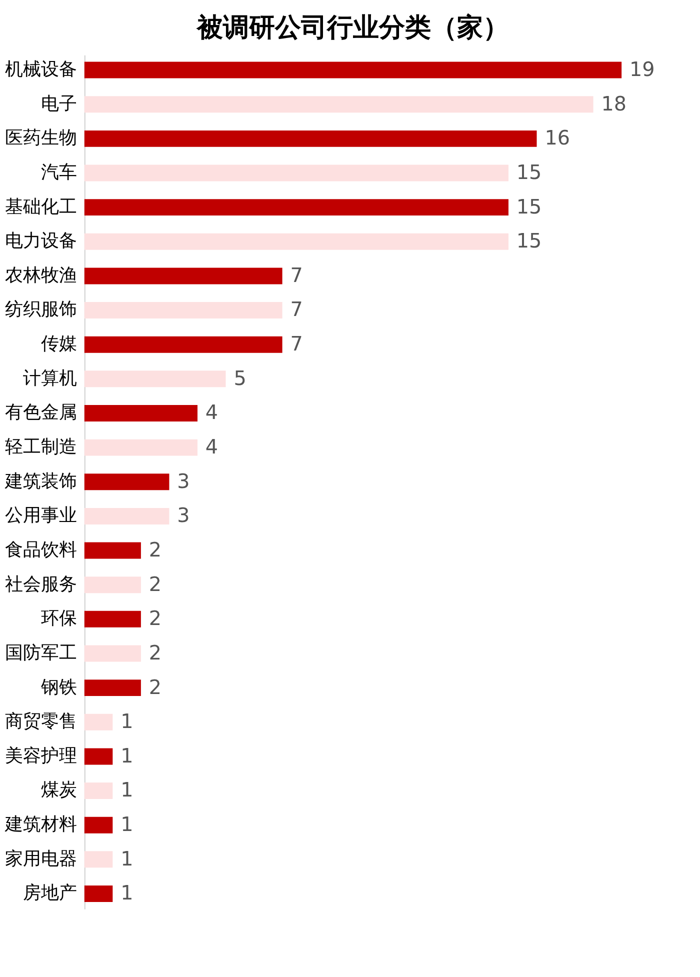  I want to click on y-tick-label: 有色金属, so click(40, 413).